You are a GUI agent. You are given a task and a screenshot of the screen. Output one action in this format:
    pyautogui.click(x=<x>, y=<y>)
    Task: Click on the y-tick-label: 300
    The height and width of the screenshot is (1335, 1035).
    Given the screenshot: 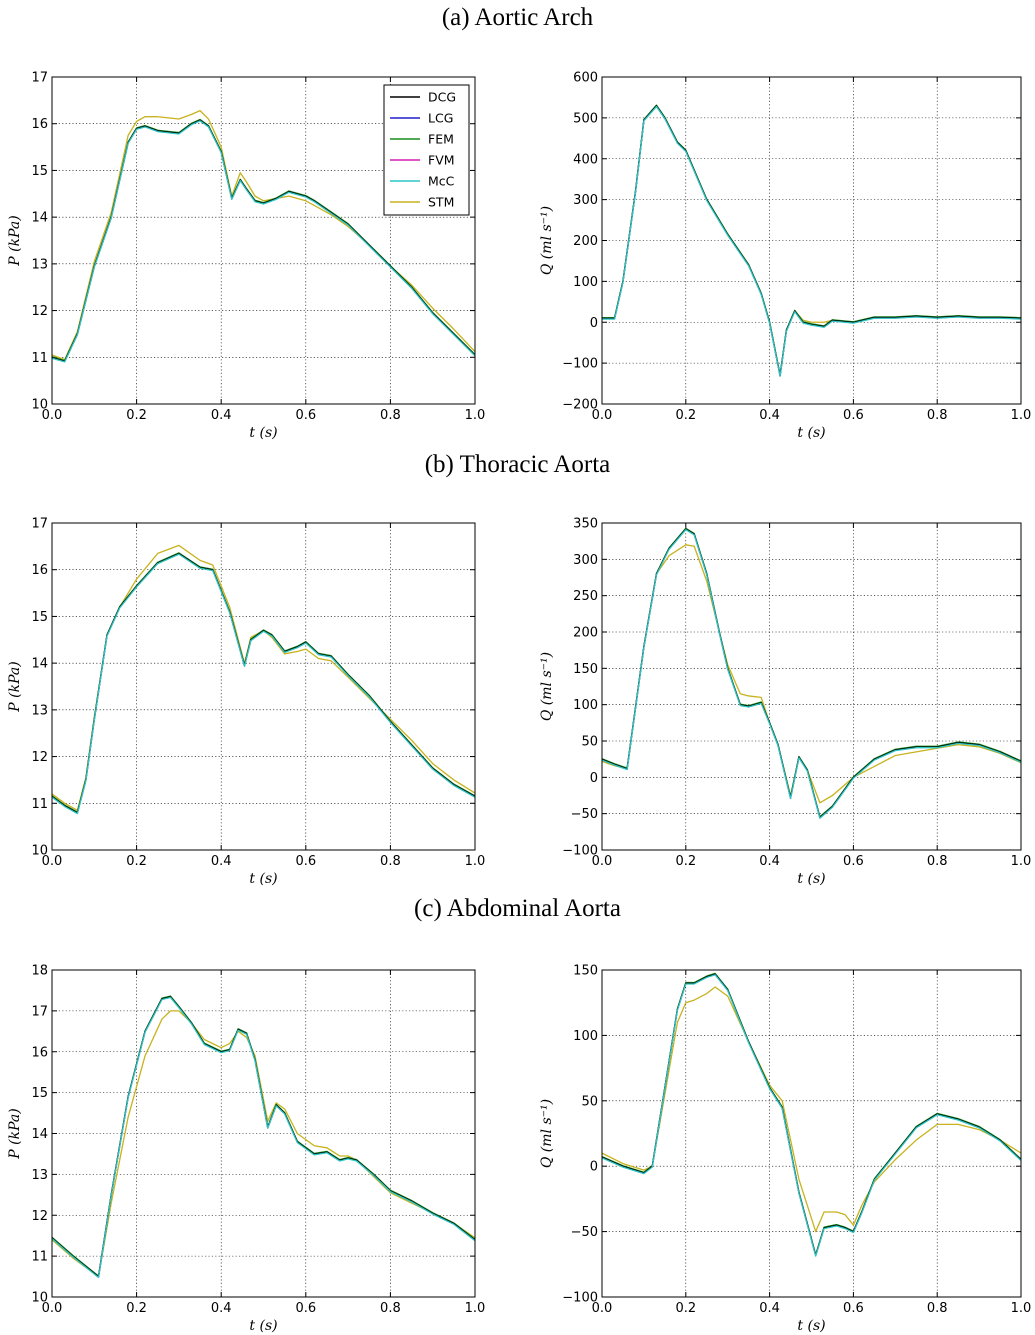 What is the action you would take?
    pyautogui.click(x=585, y=200)
    